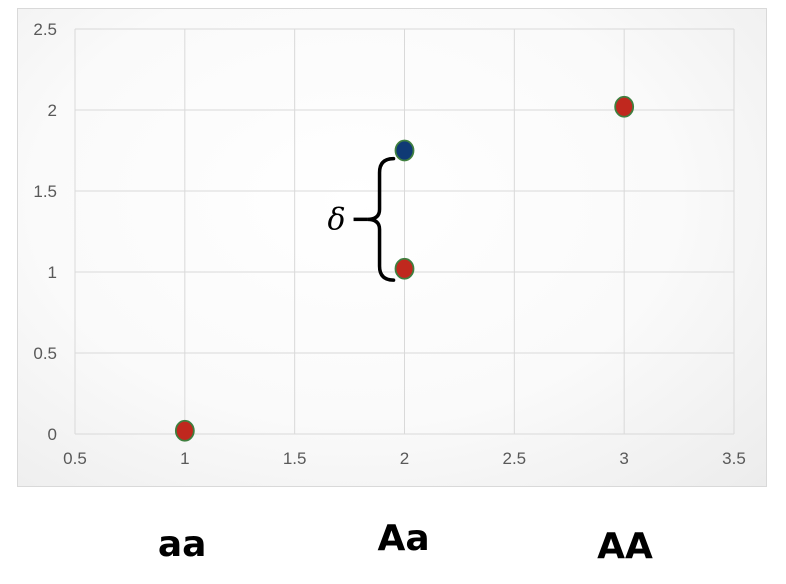 The image size is (786, 584). Describe the element at coordinates (45, 191) in the screenshot. I see `y-tick-label: 1.5` at that location.